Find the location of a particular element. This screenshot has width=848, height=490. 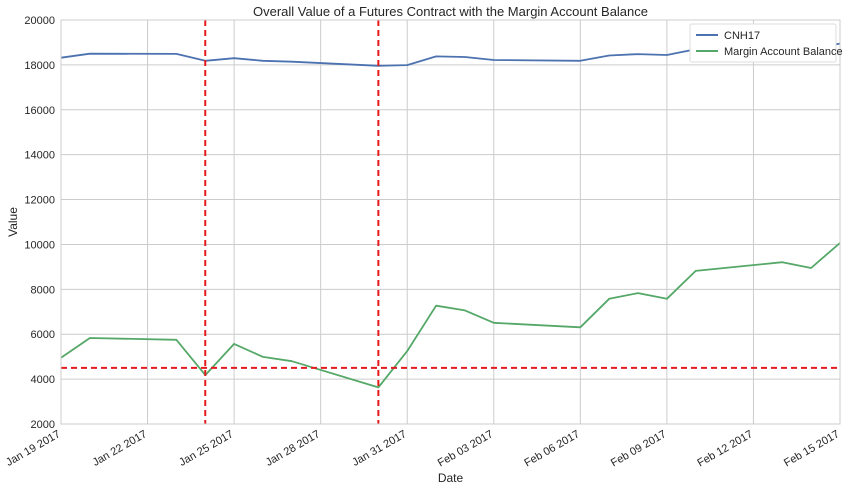

legend-box is located at coordinates (763, 43).